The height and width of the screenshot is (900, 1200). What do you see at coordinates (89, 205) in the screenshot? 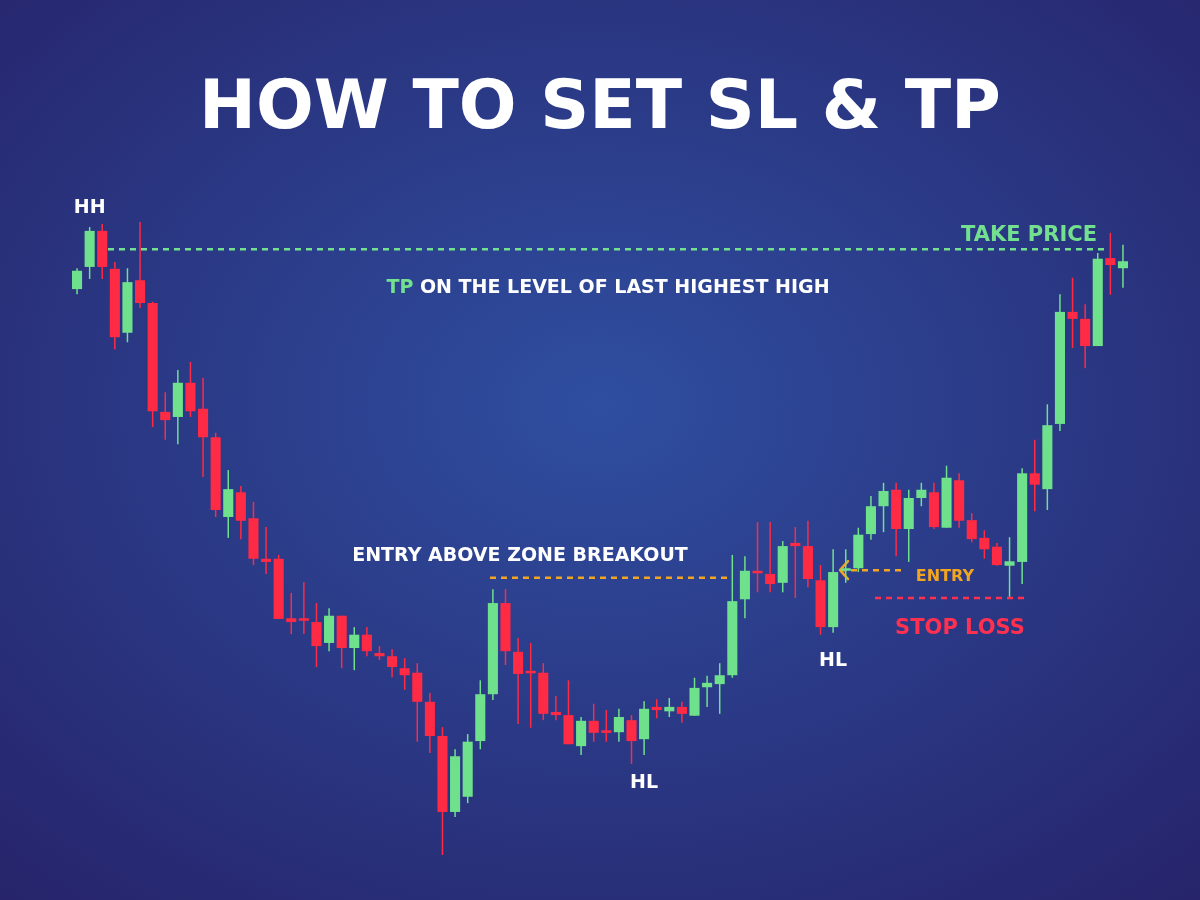
I see `text: HH` at bounding box center [89, 205].